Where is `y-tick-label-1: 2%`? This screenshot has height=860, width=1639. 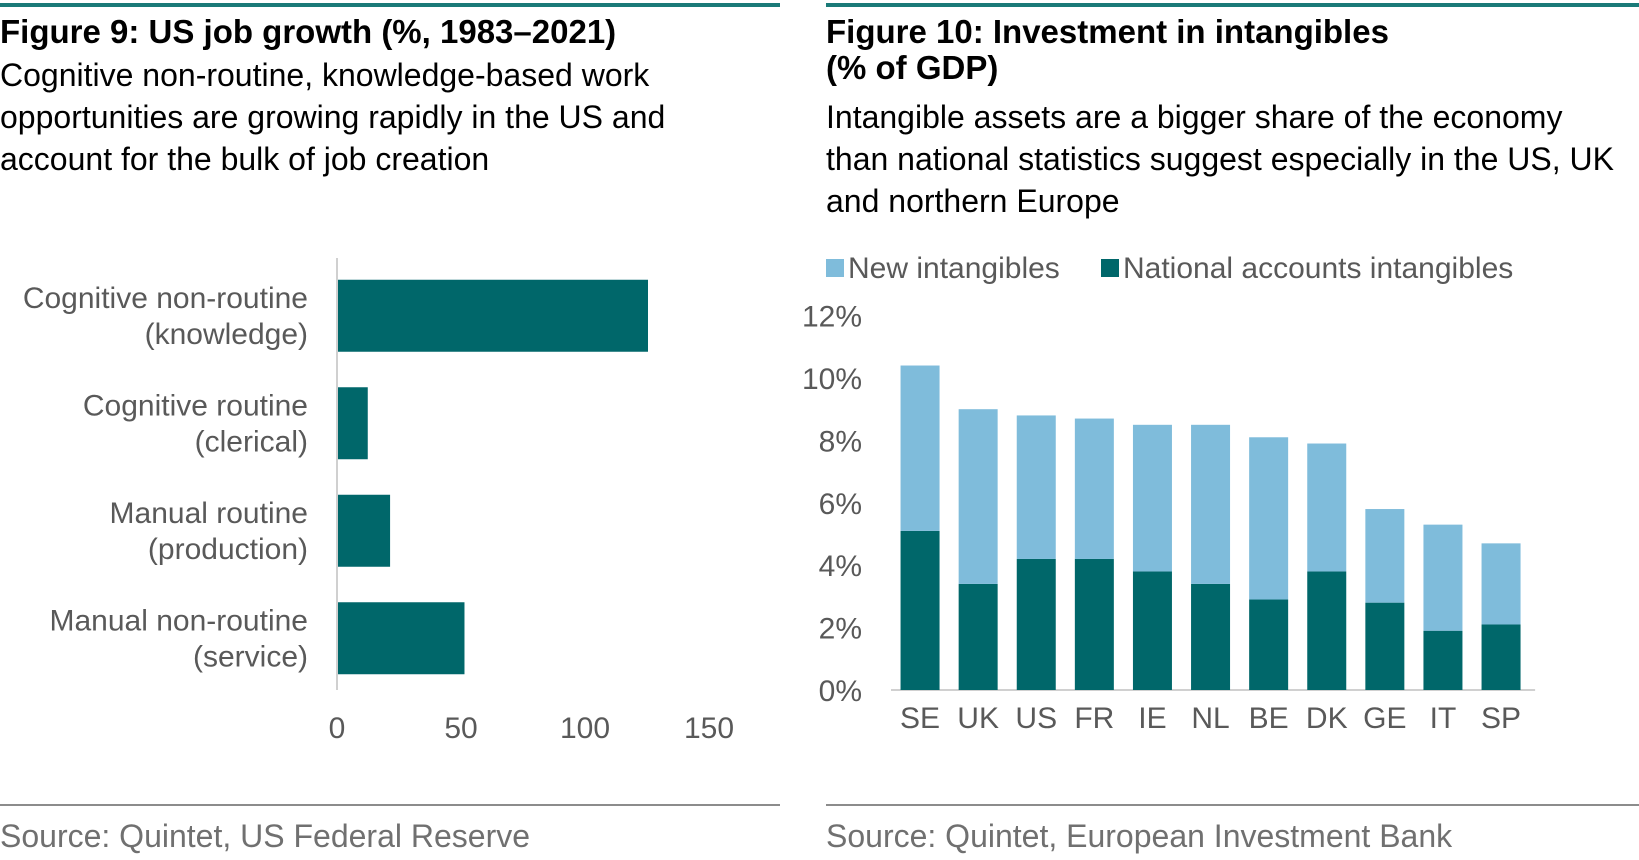
y-tick-label-1: 2% is located at coordinates (840, 629).